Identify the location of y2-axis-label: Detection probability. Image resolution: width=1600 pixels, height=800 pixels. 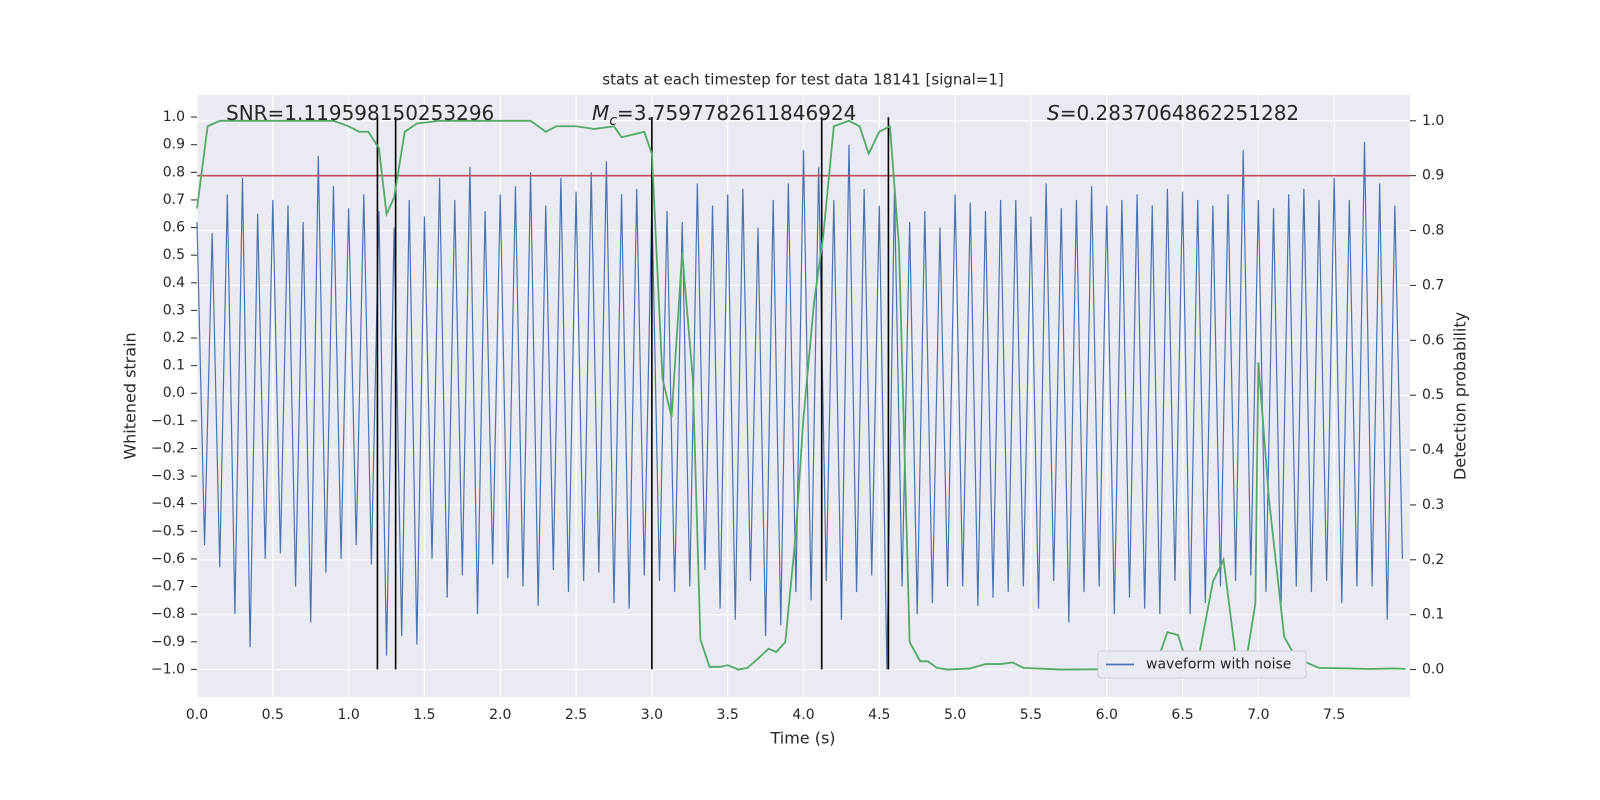
(1460, 396).